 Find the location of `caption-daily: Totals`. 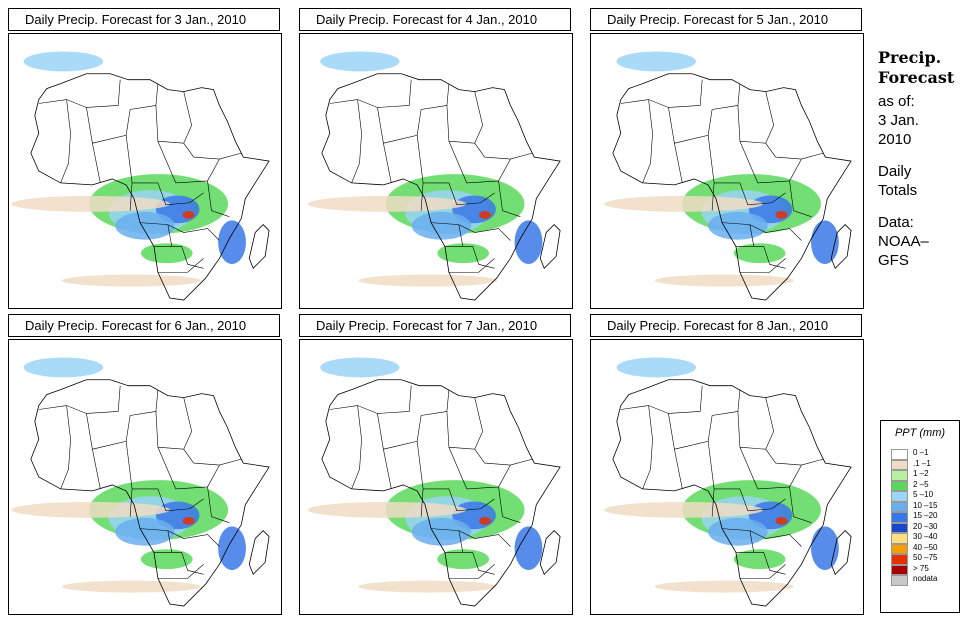

caption-daily: Totals is located at coordinates (898, 190).